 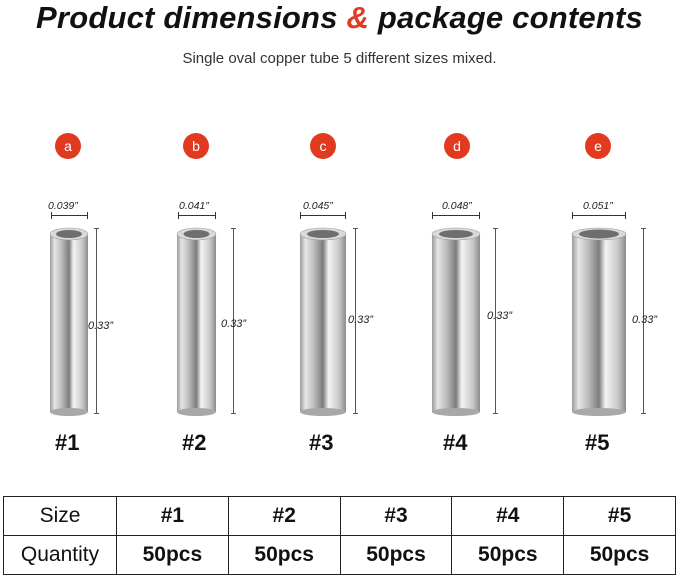 What do you see at coordinates (194, 206) in the screenshot?
I see `diameter-label: 0.041”` at bounding box center [194, 206].